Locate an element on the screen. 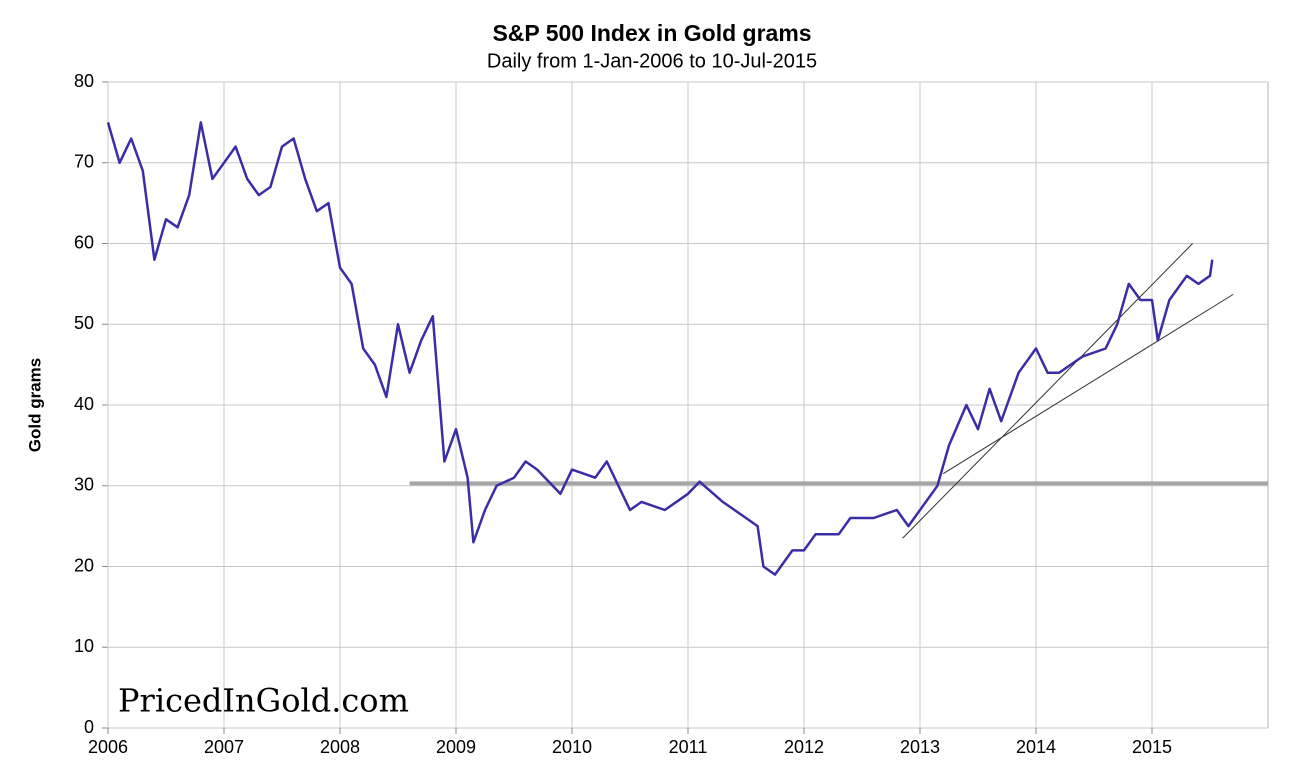 The width and height of the screenshot is (1290, 784). chart-subtitle: Daily from 1-Jan-2006 to 10-Jul-2015 is located at coordinates (652, 61).